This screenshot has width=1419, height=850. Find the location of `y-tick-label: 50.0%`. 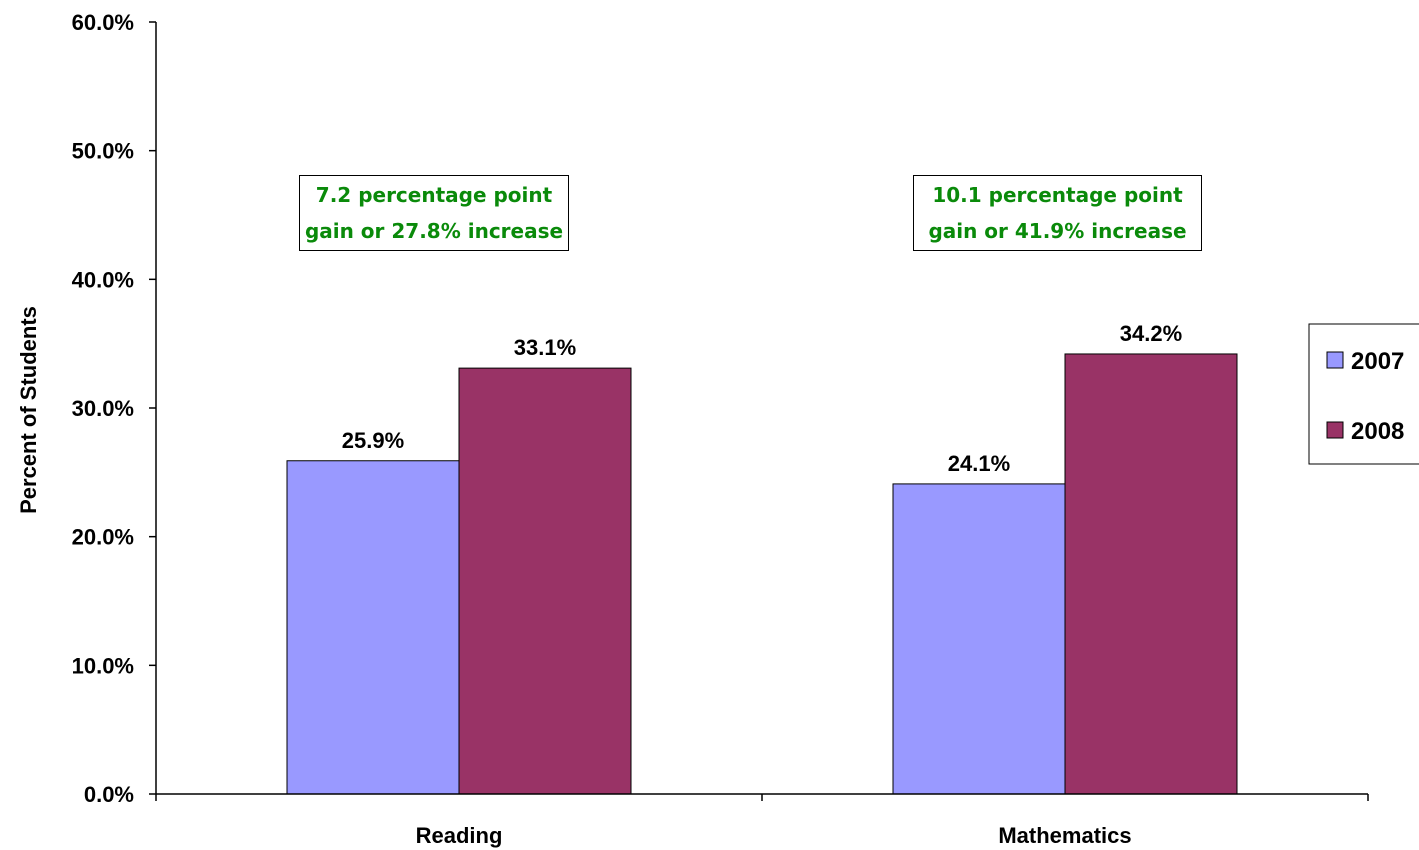

y-tick-label: 50.0% is located at coordinates (103, 151).